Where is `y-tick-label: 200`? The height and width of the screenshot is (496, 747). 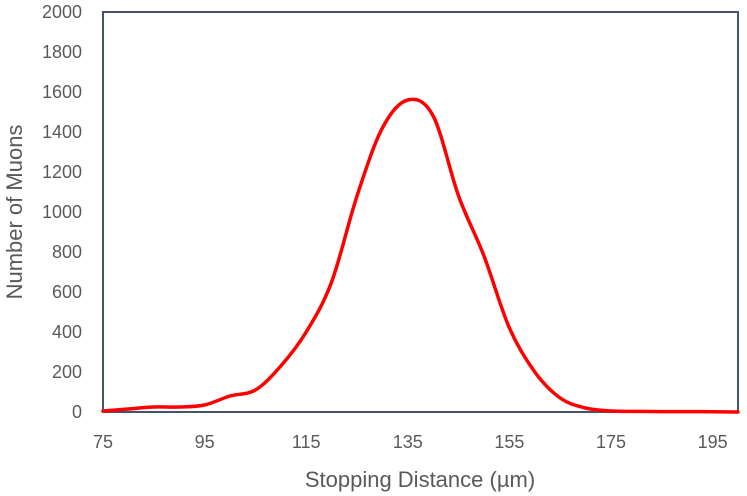 y-tick-label: 200 is located at coordinates (67, 372).